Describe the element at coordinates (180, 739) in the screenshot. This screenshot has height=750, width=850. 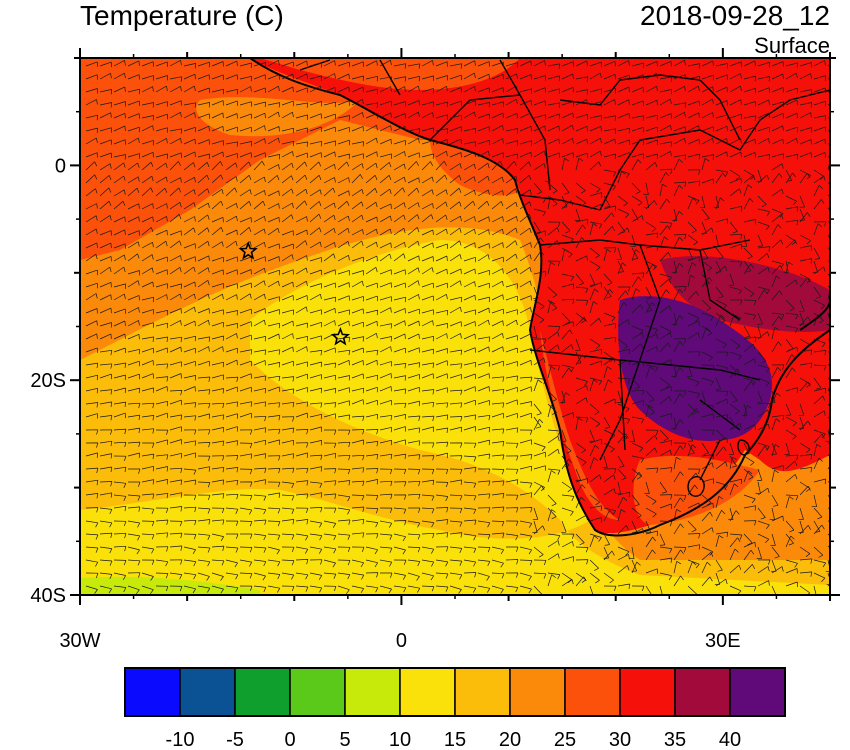
I see `colorbar-label: -10` at that location.